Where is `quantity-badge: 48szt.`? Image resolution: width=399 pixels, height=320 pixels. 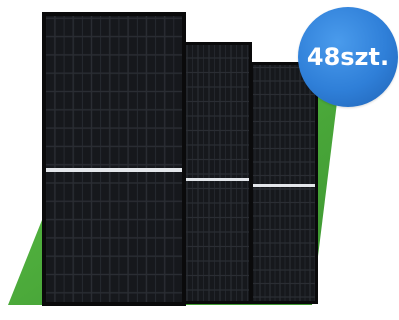 quantity-badge: 48szt. is located at coordinates (348, 57).